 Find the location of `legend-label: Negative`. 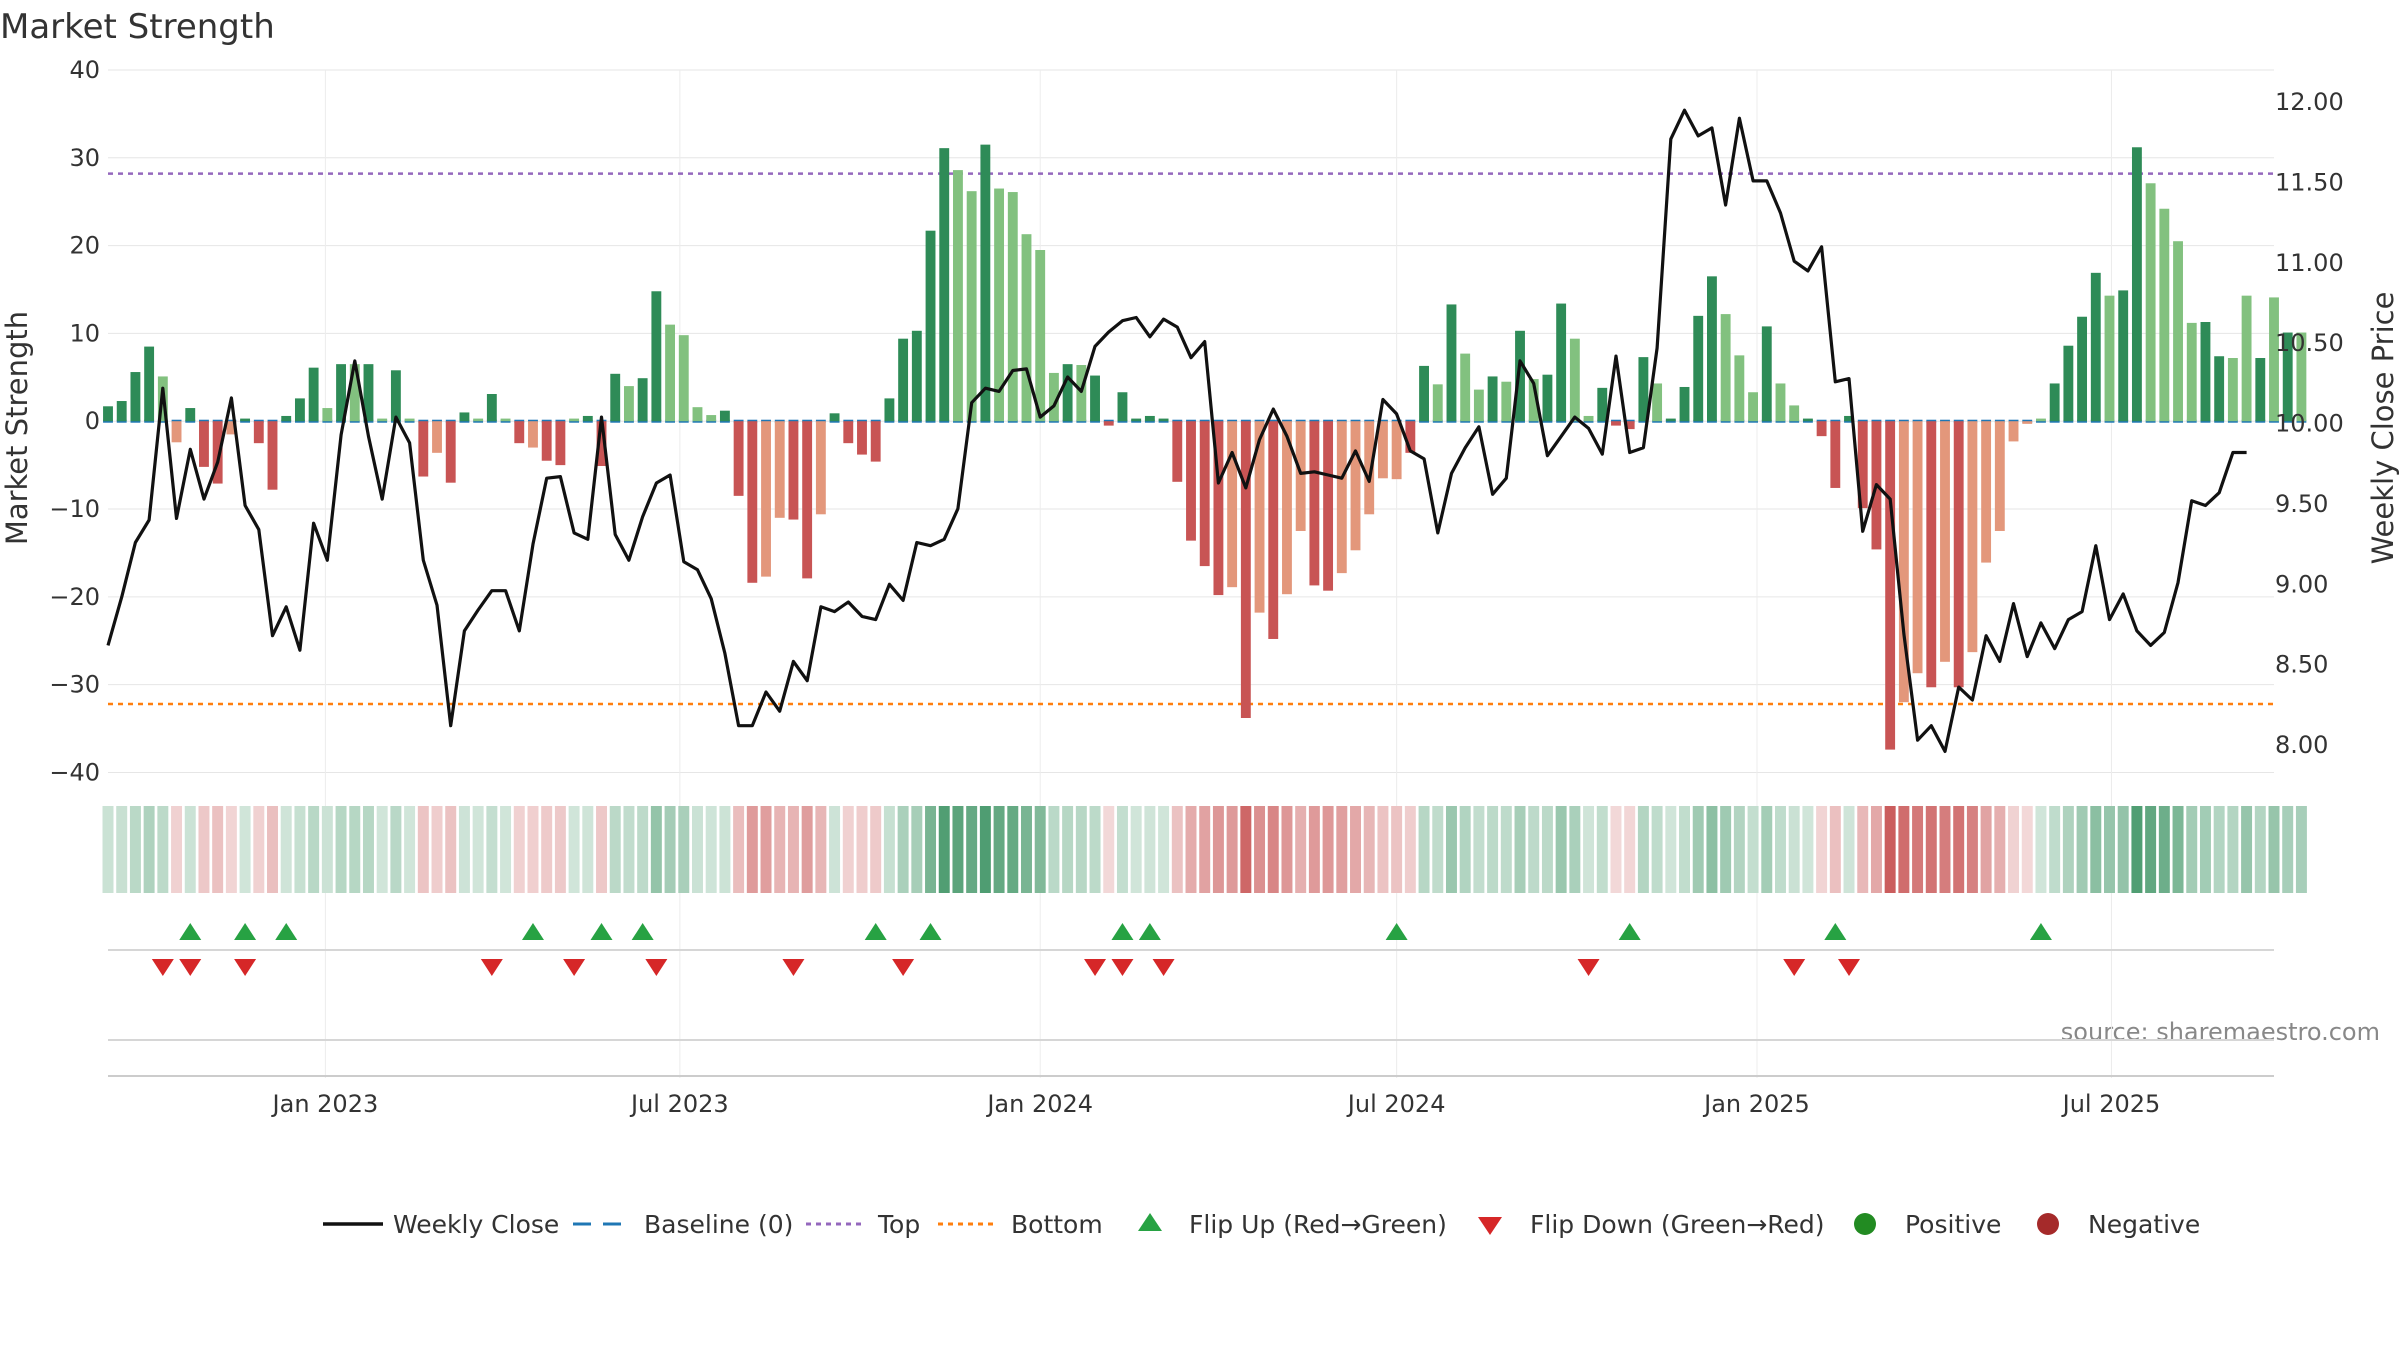

legend-label: Negative is located at coordinates (2144, 1224).